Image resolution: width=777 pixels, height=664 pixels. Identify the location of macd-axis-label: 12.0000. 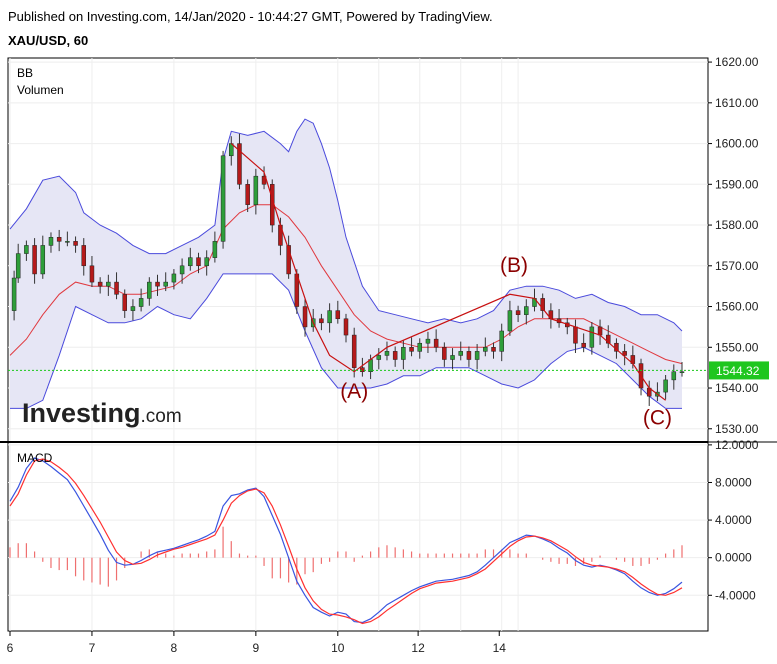
(737, 445).